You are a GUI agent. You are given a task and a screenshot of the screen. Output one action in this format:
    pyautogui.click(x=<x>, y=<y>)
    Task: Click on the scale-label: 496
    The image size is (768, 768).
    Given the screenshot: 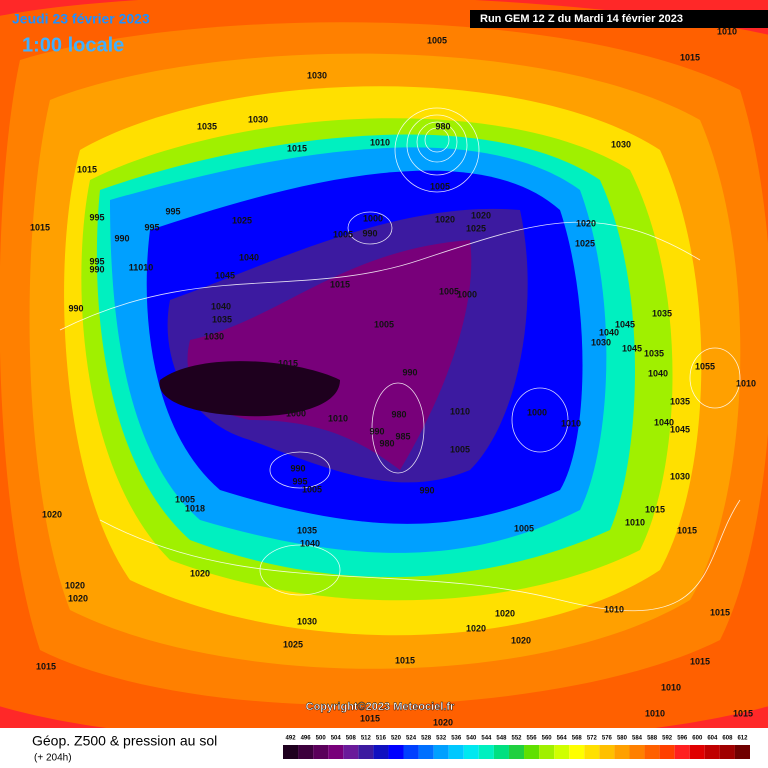 What is the action you would take?
    pyautogui.click(x=306, y=739)
    